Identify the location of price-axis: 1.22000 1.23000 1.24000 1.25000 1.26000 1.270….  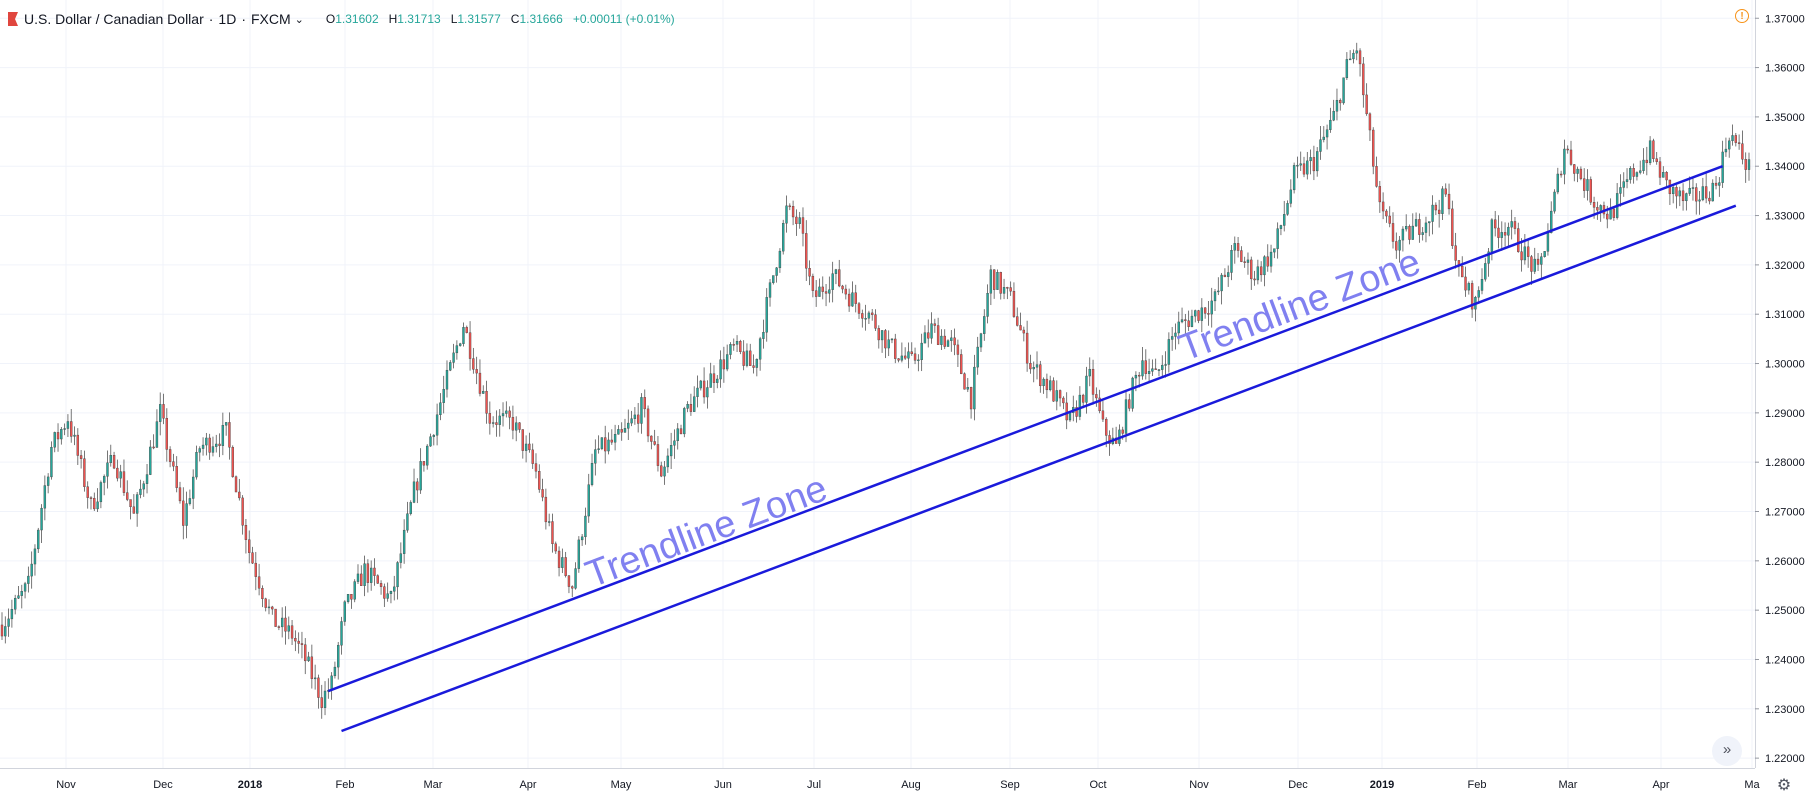
(1784, 399).